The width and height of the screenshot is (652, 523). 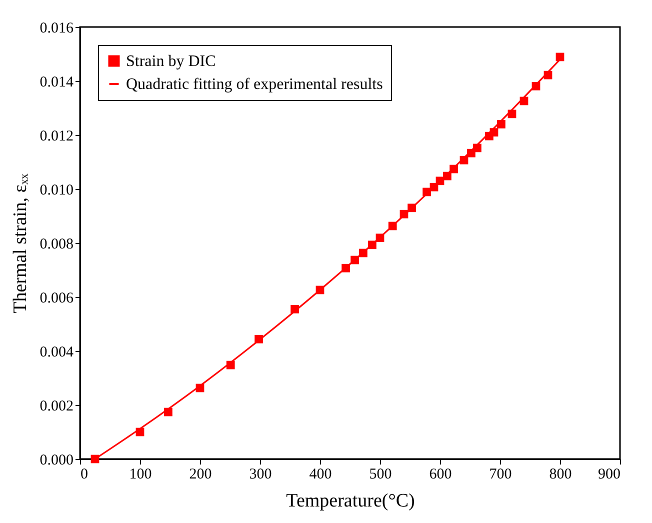 What do you see at coordinates (57, 352) in the screenshot?
I see `y-tick-label: 0.004` at bounding box center [57, 352].